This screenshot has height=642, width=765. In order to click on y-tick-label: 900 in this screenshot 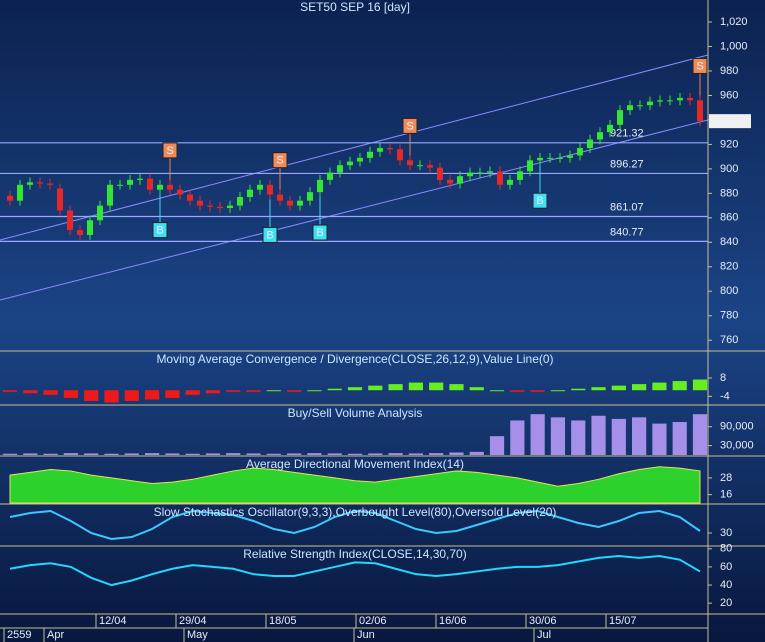, I will do `click(729, 169)`.